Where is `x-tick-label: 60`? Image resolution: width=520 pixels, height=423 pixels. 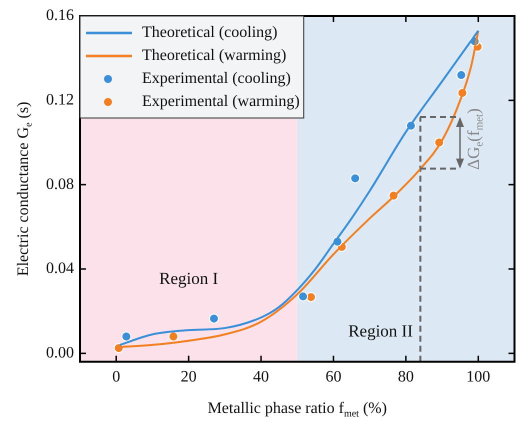
x-tick-label: 60 is located at coordinates (333, 377).